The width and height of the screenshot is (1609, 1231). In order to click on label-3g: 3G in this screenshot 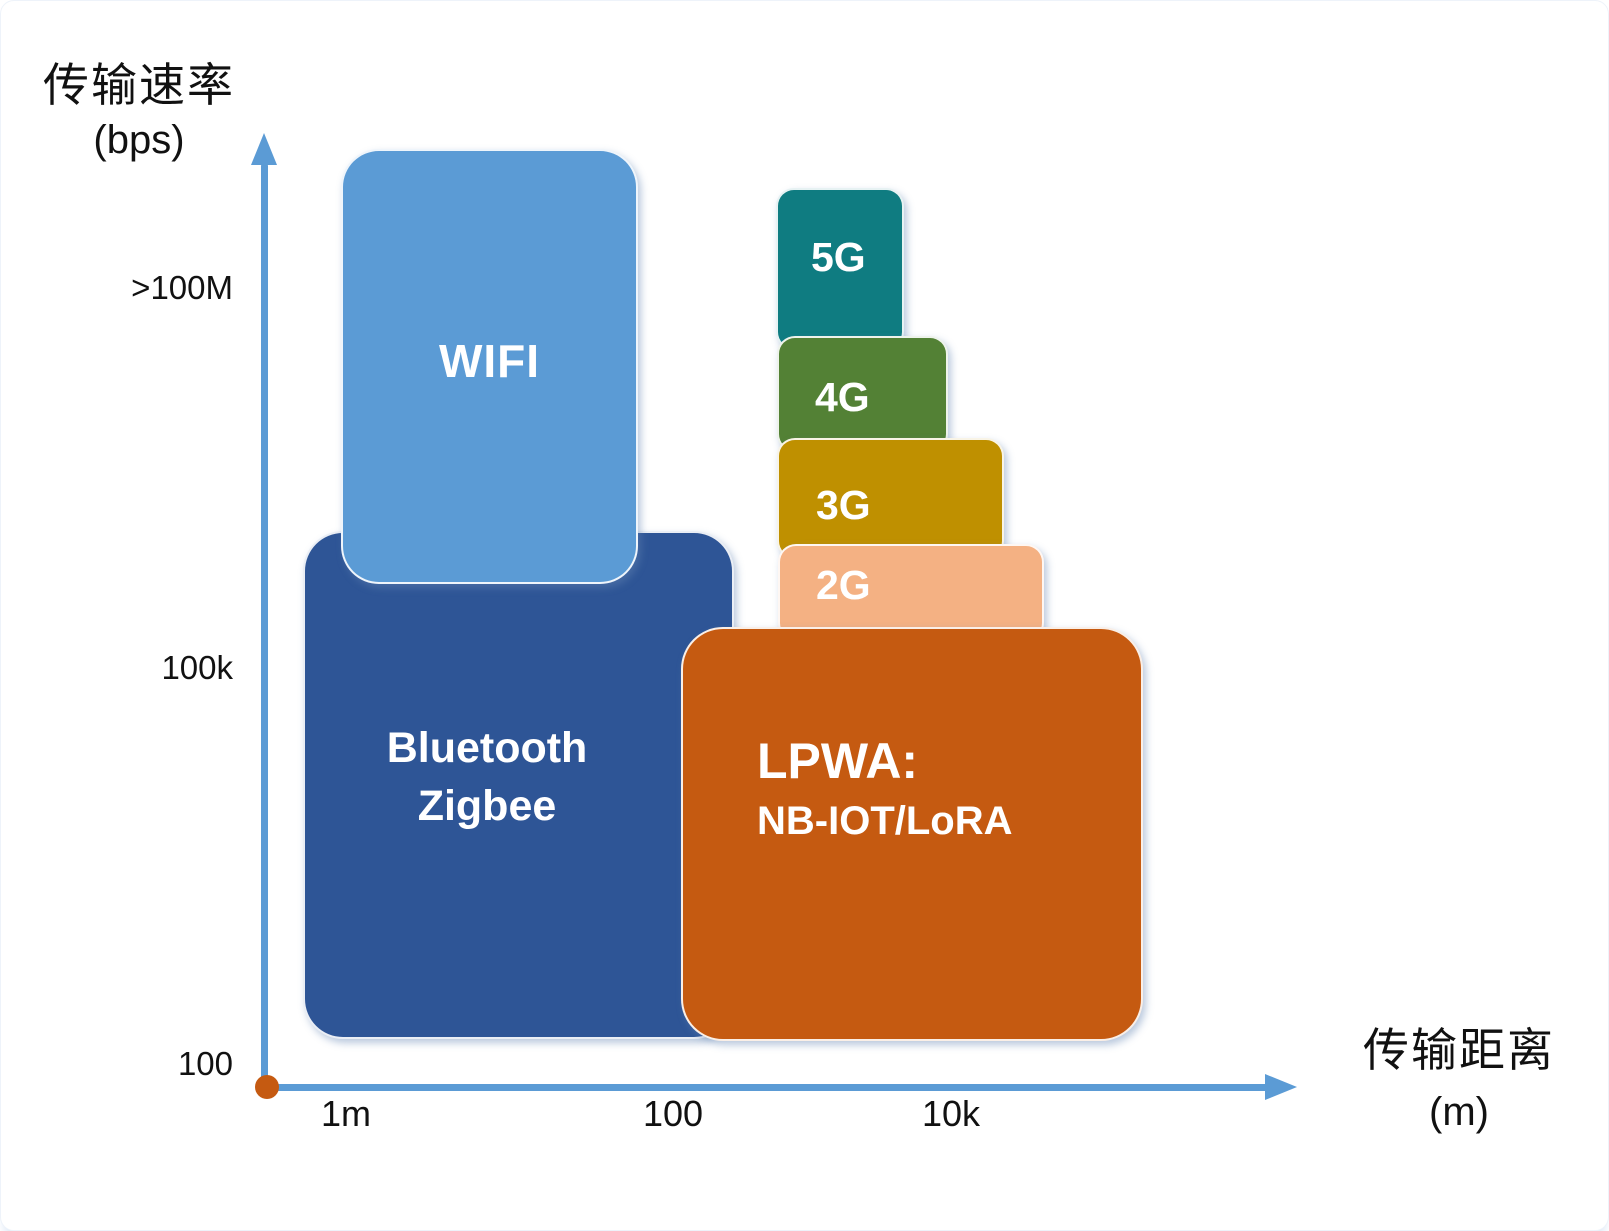, I will do `click(843, 505)`.